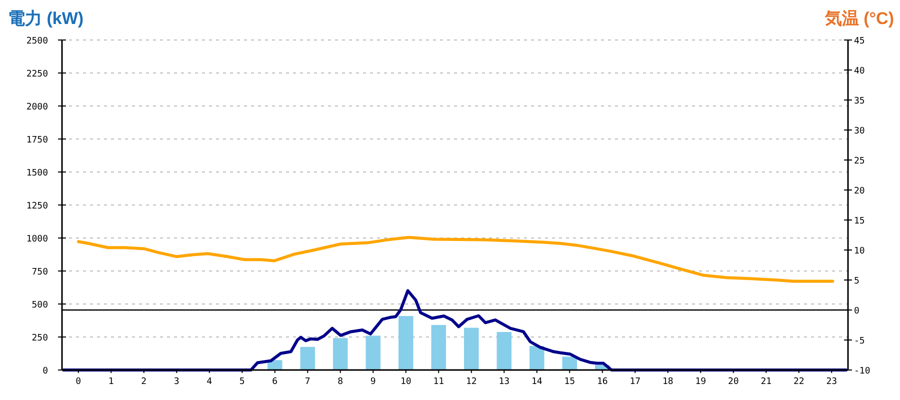 This screenshot has height=400, width=900. Describe the element at coordinates (504, 382) in the screenshot. I see `x-tick-label: 13` at that location.